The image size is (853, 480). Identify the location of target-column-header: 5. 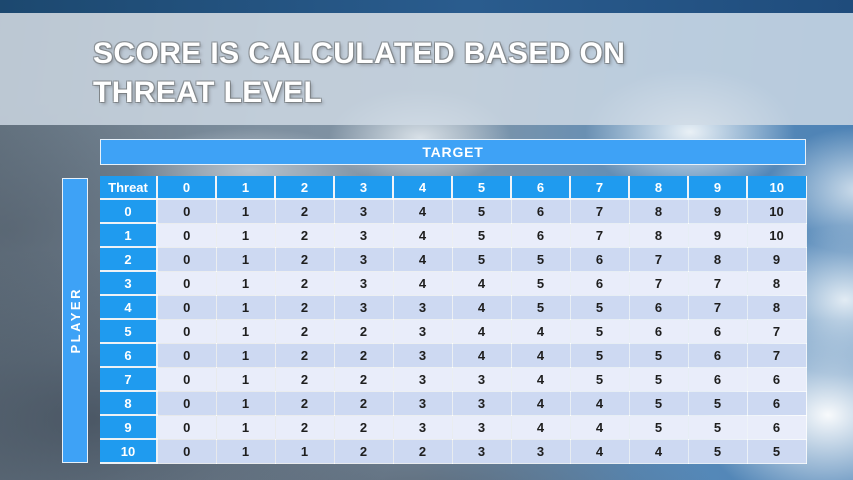
(481, 188).